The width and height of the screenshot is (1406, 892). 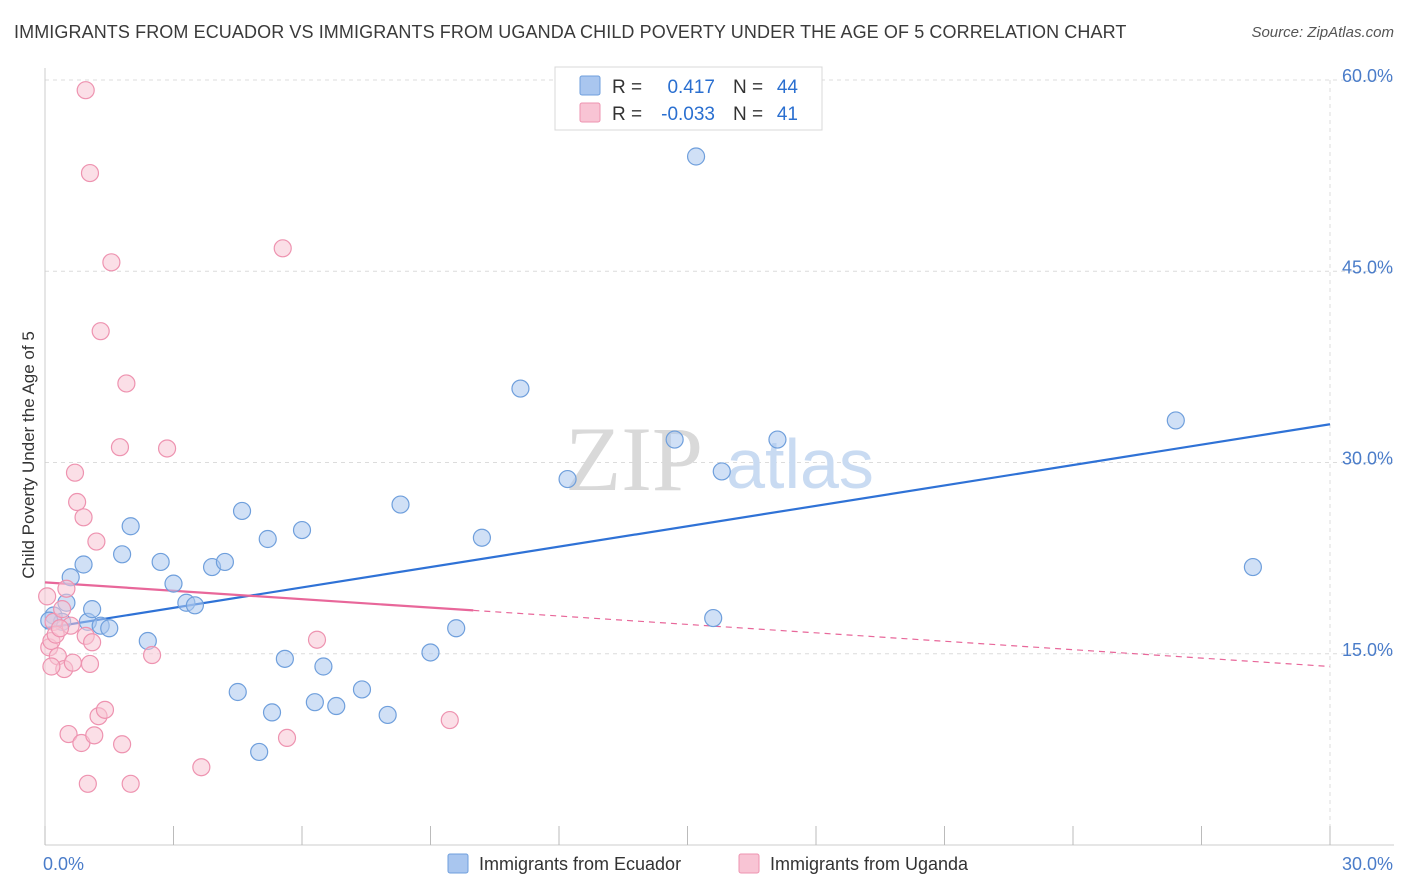 I want to click on watermark-atlas: atlas, so click(x=800, y=464).